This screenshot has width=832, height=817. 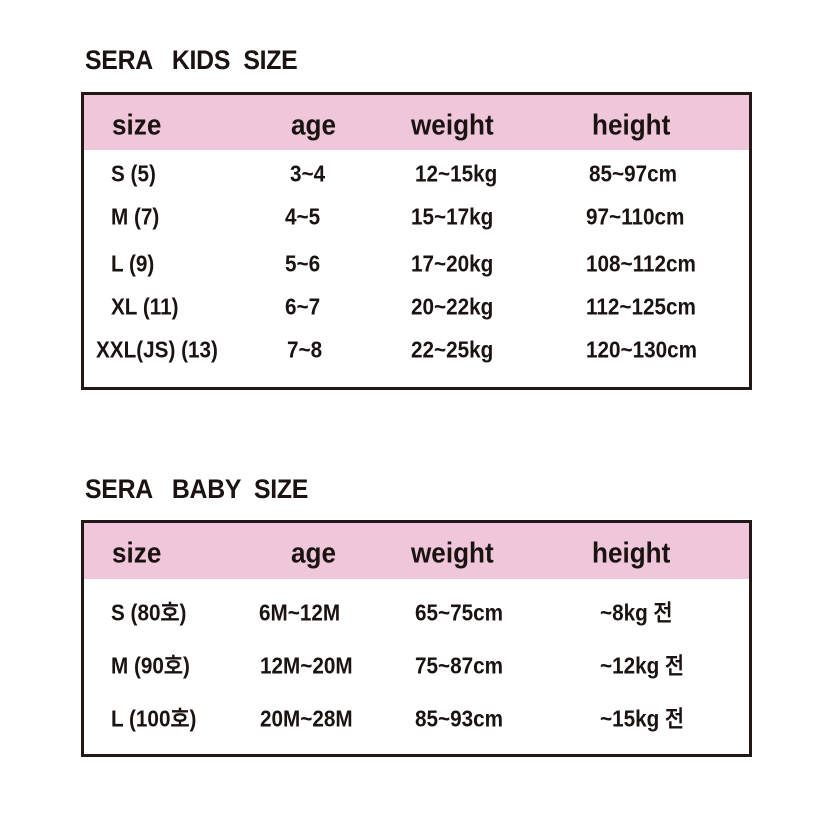 I want to click on table-cell: M (90호), so click(x=150, y=665).